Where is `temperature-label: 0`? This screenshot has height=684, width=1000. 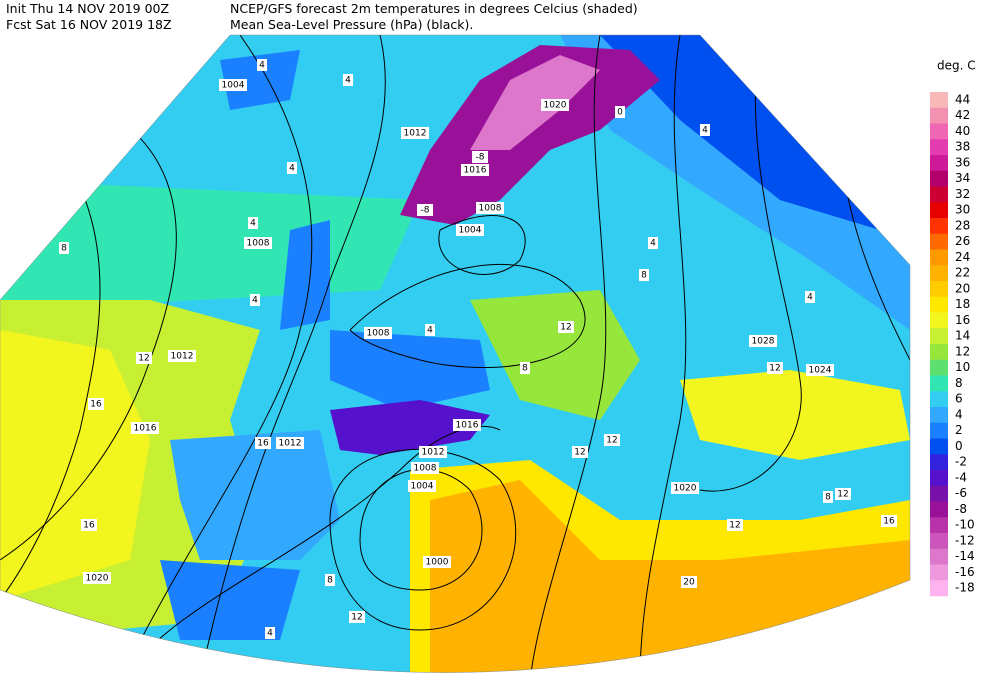
temperature-label: 0 is located at coordinates (620, 113).